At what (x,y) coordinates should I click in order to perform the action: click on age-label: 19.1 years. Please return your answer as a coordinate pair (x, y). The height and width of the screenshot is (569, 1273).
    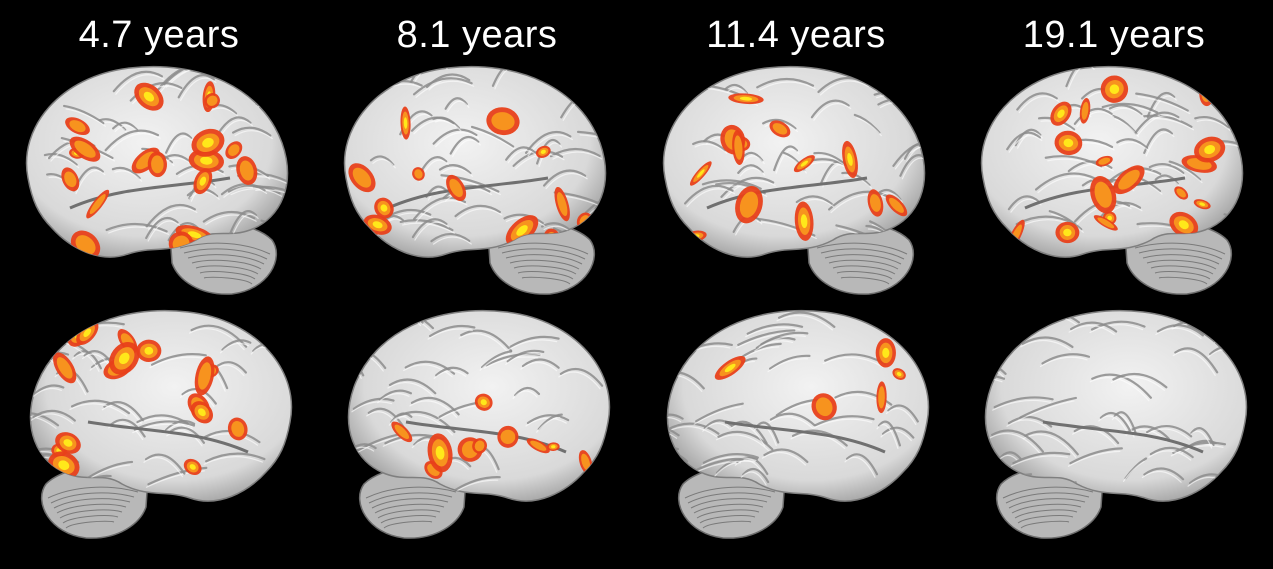
    Looking at the image, I should click on (1114, 35).